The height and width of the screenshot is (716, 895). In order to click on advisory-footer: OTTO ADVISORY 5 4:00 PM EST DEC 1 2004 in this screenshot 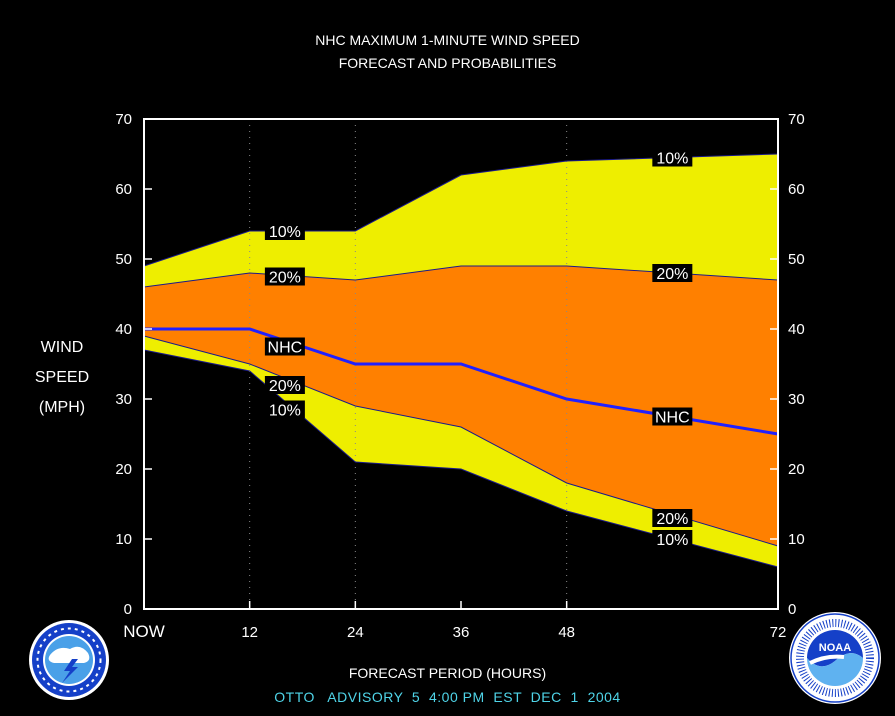, I will do `click(447, 697)`.